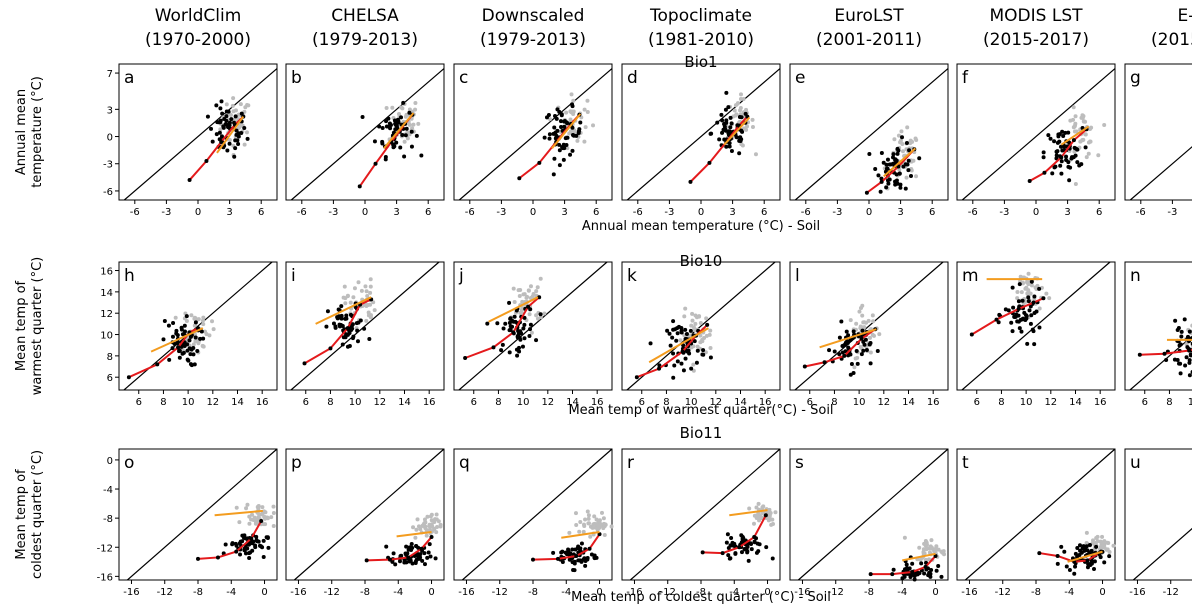 Image resolution: width=1192 pixels, height=610 pixels. What do you see at coordinates (1185, 16) in the screenshot?
I see `column-title-name: E-OBS` at bounding box center [1185, 16].